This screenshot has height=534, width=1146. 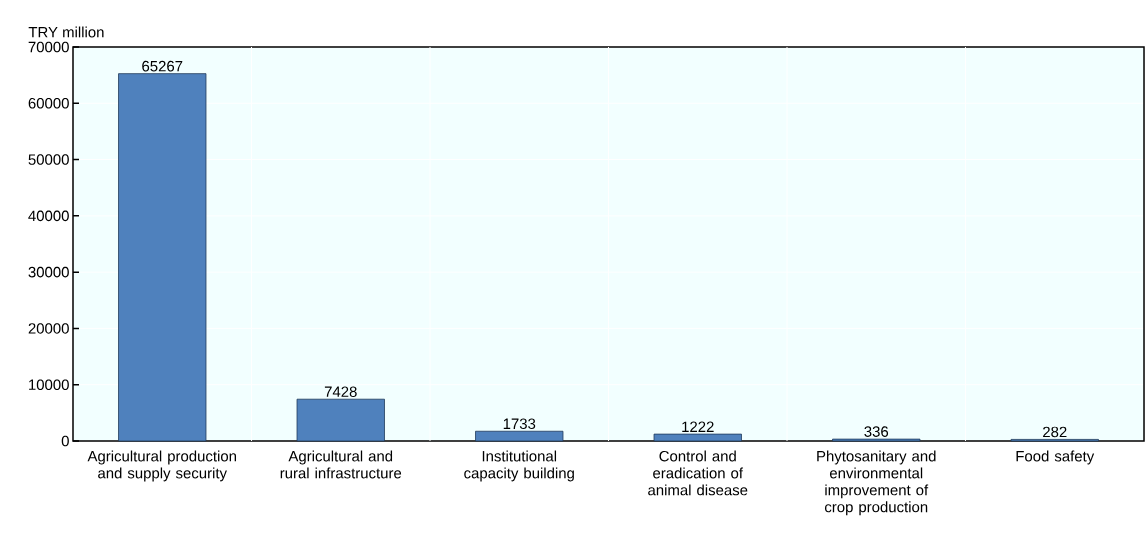 What do you see at coordinates (162, 66) in the screenshot?
I see `data-label: 65267` at bounding box center [162, 66].